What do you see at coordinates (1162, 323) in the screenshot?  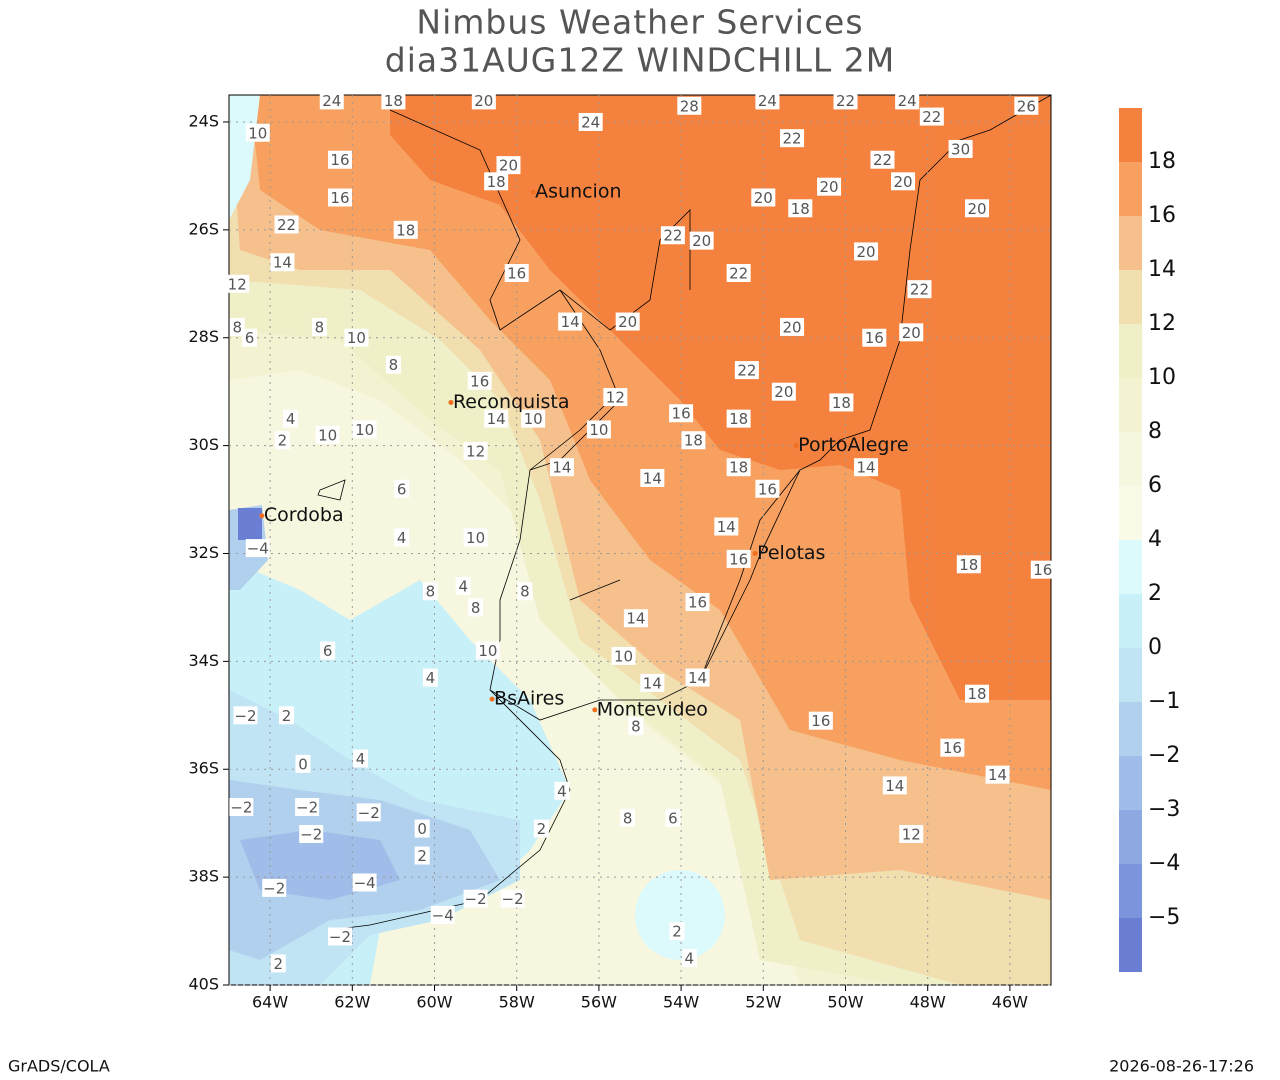 I see `colorbar-label: 12` at bounding box center [1162, 323].